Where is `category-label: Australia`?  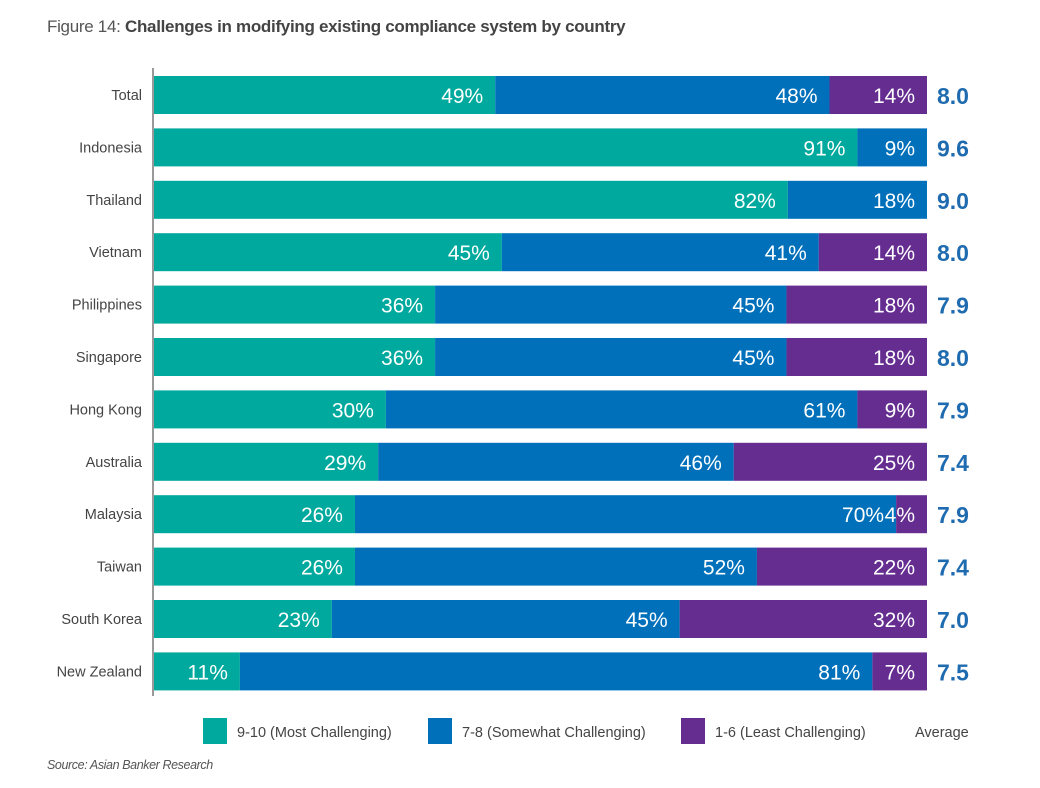 category-label: Australia is located at coordinates (114, 463).